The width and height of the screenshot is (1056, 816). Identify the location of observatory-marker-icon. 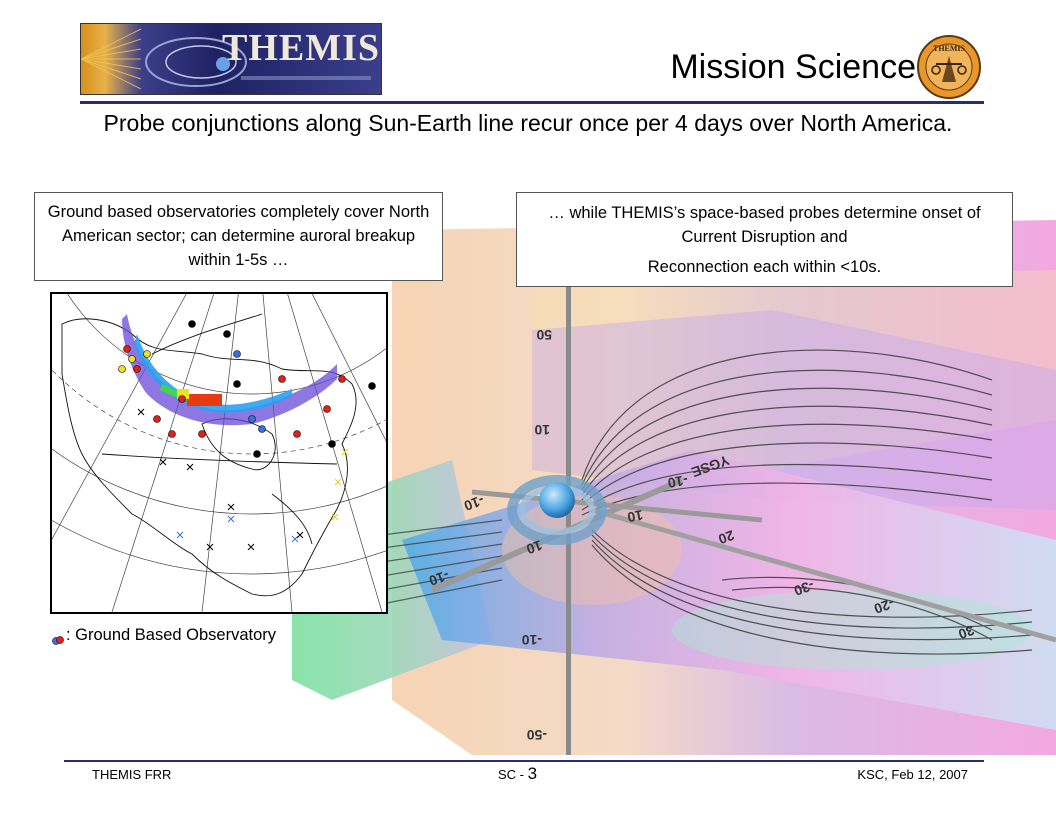
(59, 637).